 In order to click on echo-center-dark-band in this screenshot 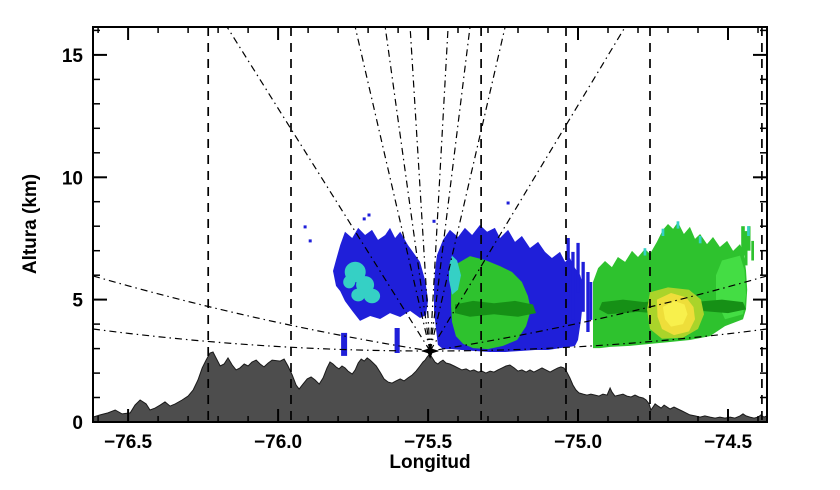, I will do `click(495, 308)`.